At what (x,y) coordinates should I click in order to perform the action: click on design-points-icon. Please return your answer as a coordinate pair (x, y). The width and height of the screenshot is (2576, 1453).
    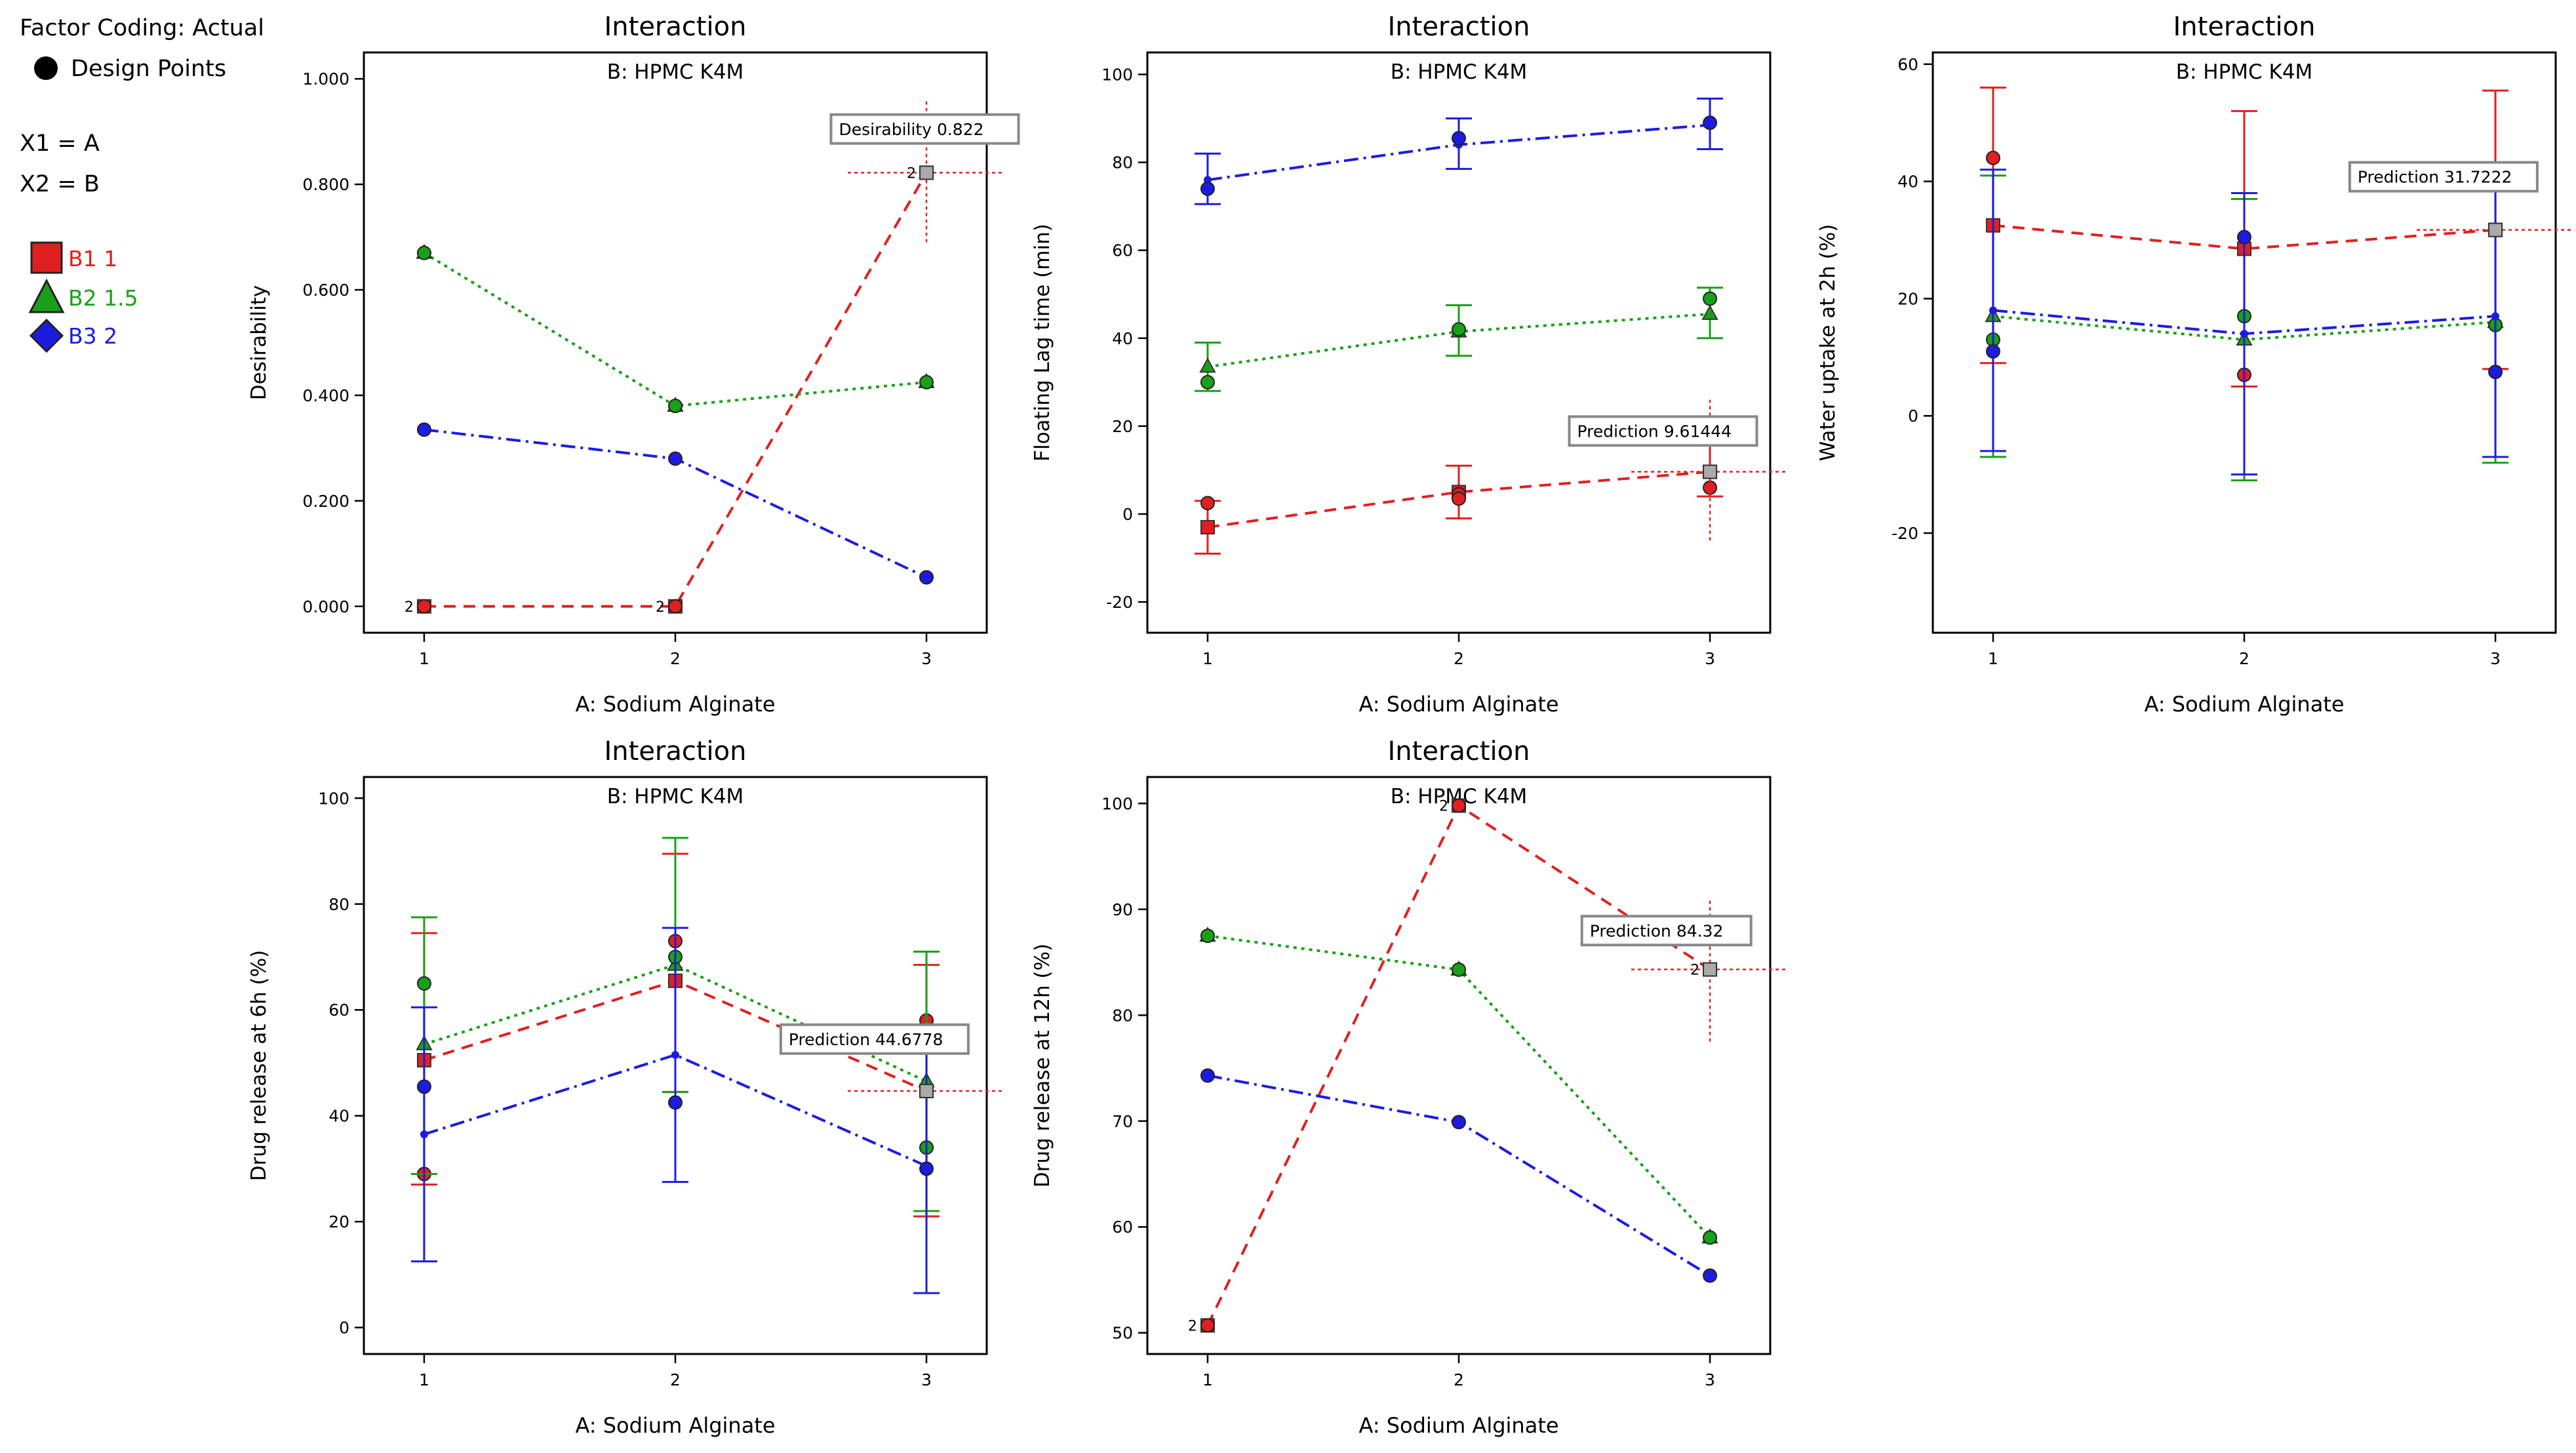
    Looking at the image, I should click on (46, 68).